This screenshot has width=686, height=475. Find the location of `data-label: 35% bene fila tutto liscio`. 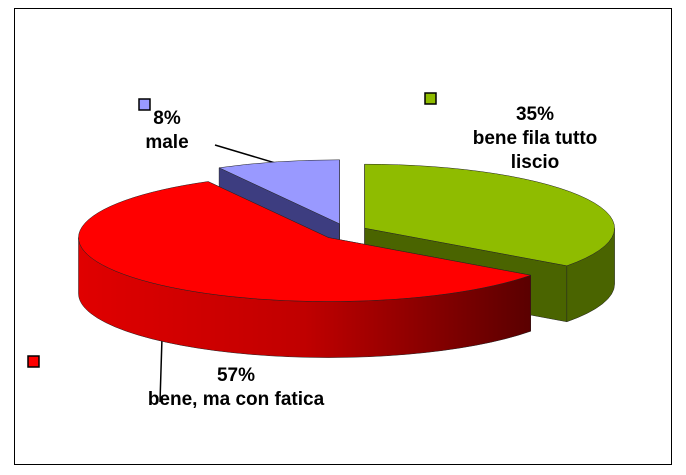

data-label: 35% bene fila tutto liscio is located at coordinates (535, 139).